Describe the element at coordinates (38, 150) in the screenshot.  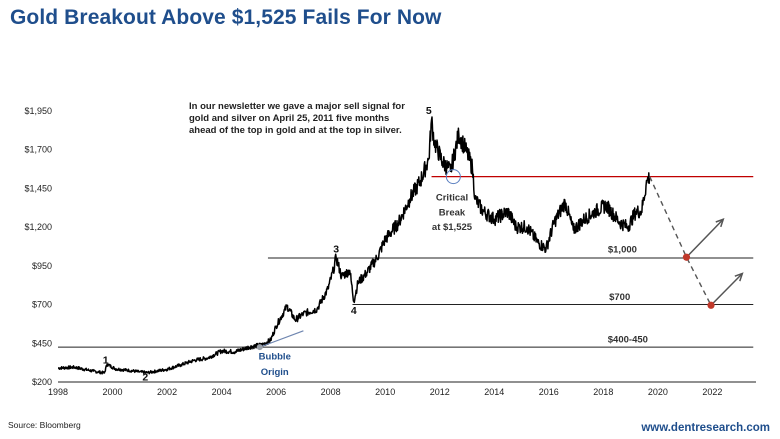
I see `y-tick-label: $1,700` at that location.